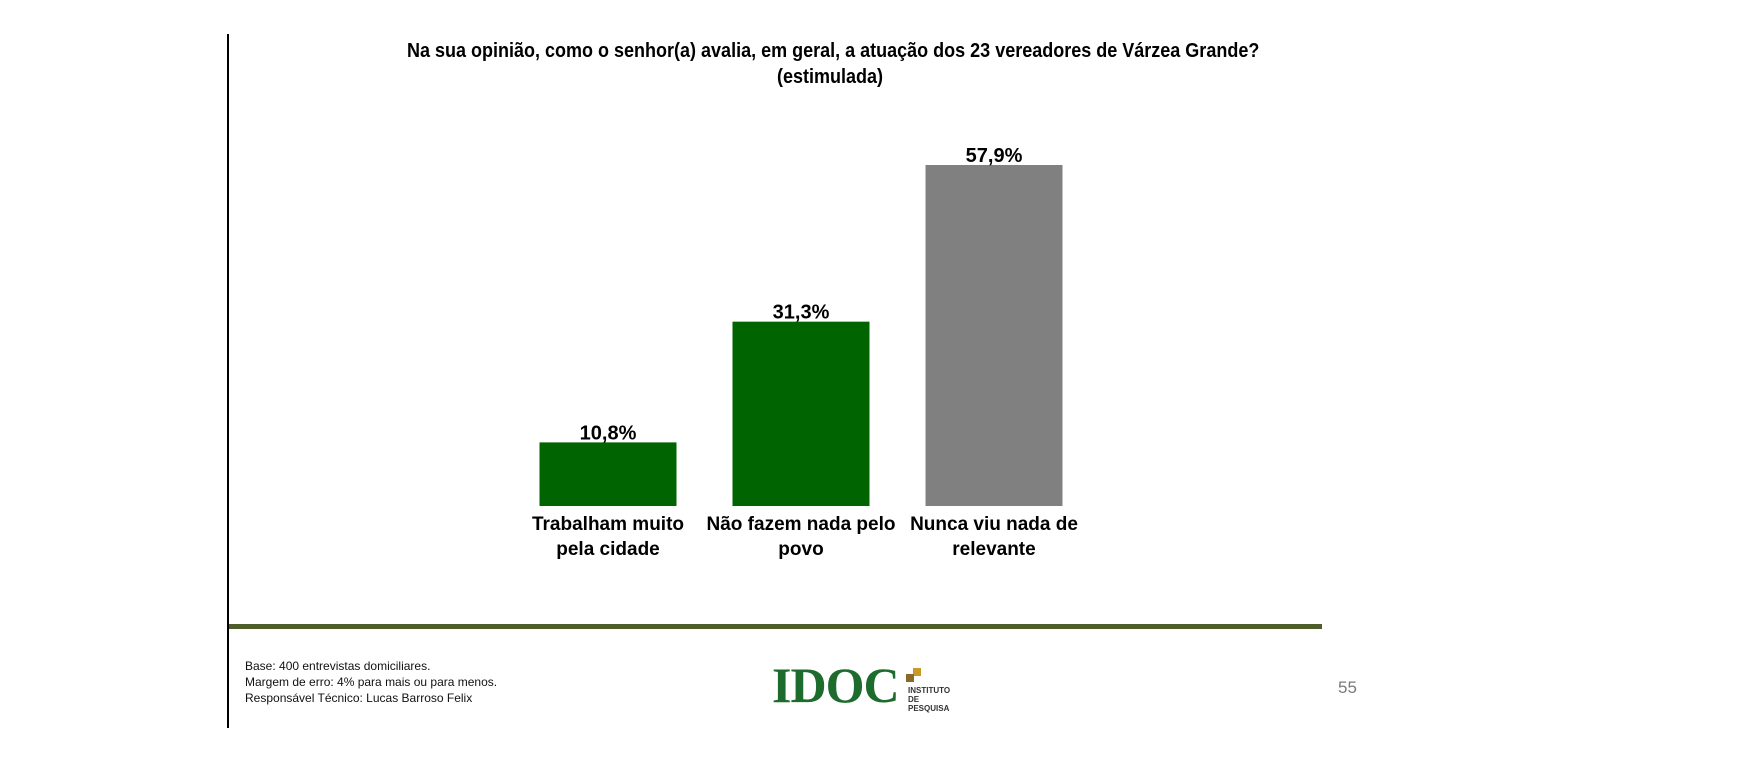 This screenshot has height=773, width=1744. I want to click on category-label-3-line-1: Nunca viu nada de, so click(994, 524).